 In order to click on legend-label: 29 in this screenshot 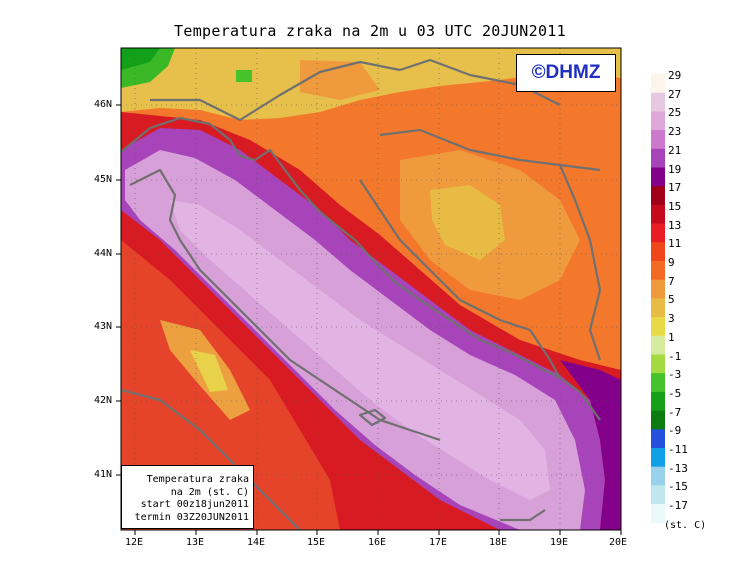, I will do `click(675, 75)`.